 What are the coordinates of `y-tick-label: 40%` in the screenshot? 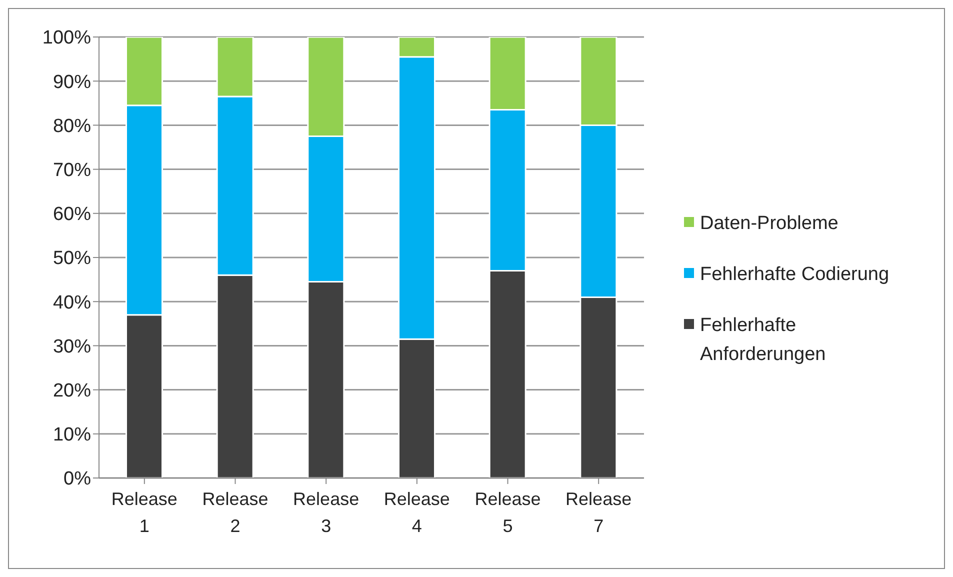 It's located at (72, 303).